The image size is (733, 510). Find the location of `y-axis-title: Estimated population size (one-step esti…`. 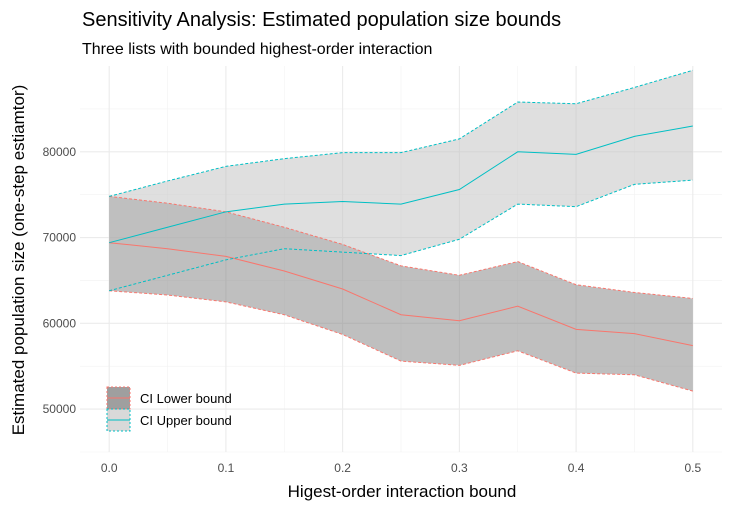

y-axis-title: Estimated population size (one-step esti… is located at coordinates (18, 260).